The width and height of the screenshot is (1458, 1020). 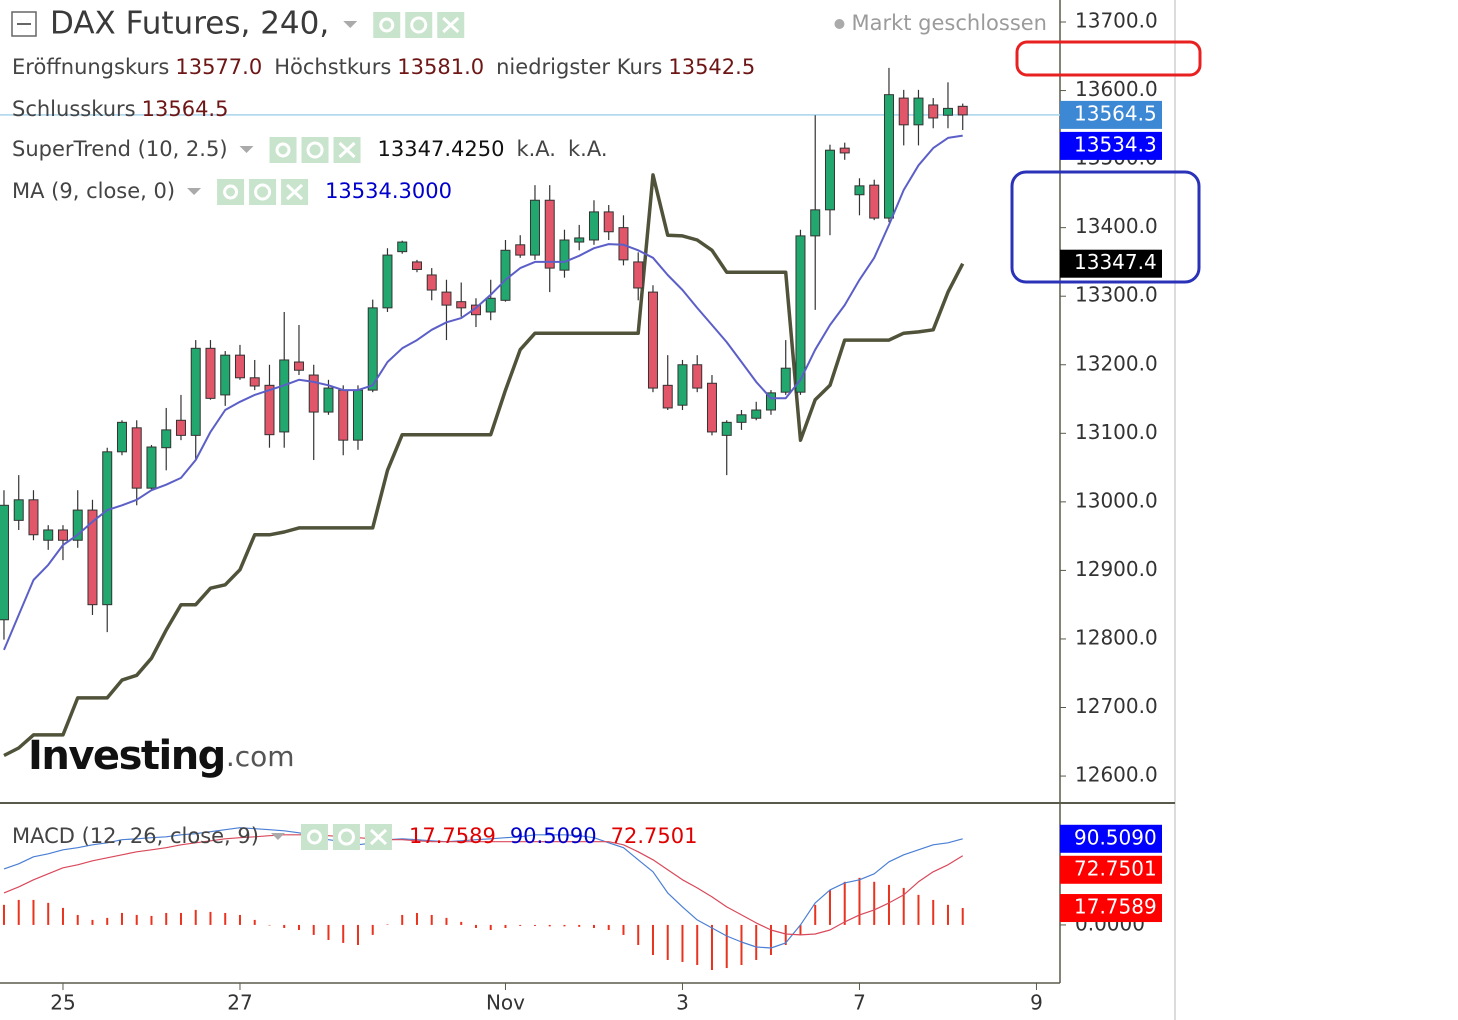 I want to click on gear-icon, so click(x=346, y=837).